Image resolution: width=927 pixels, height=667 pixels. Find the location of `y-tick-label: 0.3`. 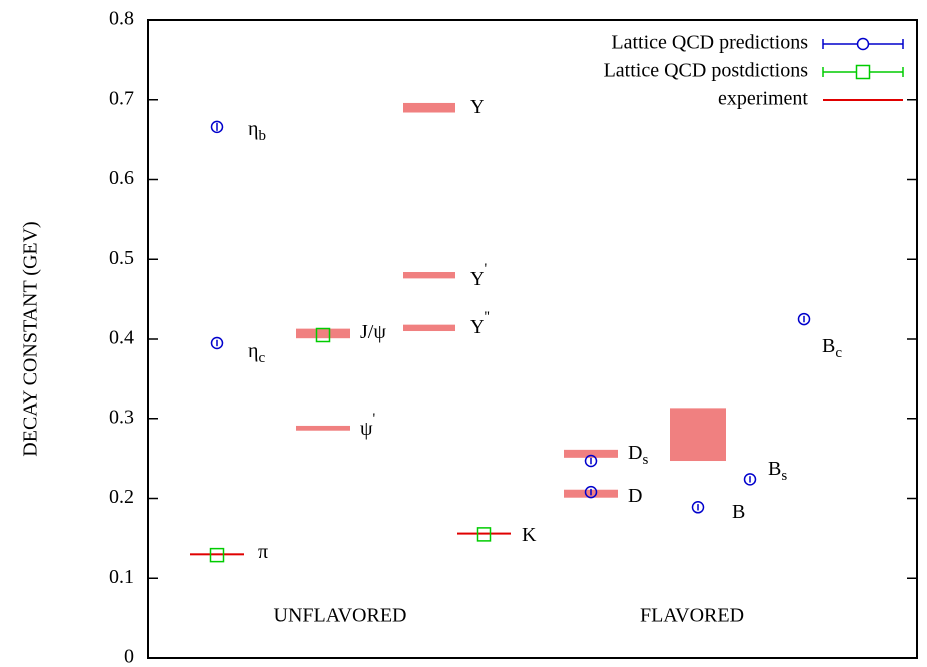

y-tick-label: 0.3 is located at coordinates (121, 417).